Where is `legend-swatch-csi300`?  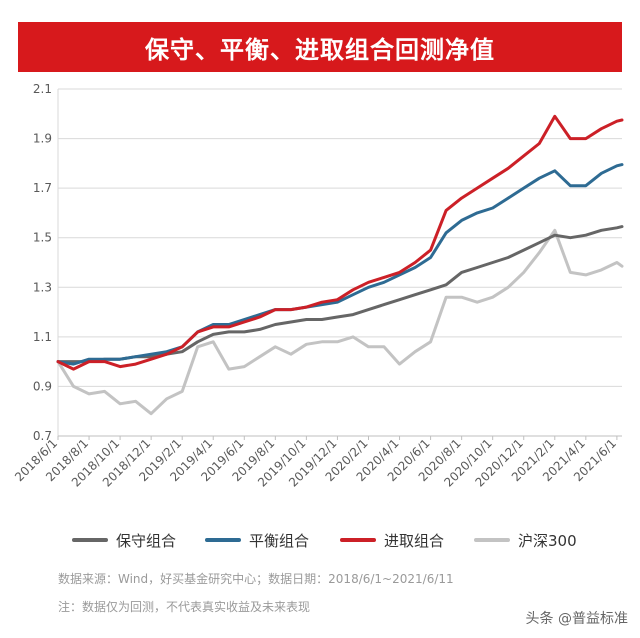
legend-swatch-csi300 is located at coordinates (492, 540).